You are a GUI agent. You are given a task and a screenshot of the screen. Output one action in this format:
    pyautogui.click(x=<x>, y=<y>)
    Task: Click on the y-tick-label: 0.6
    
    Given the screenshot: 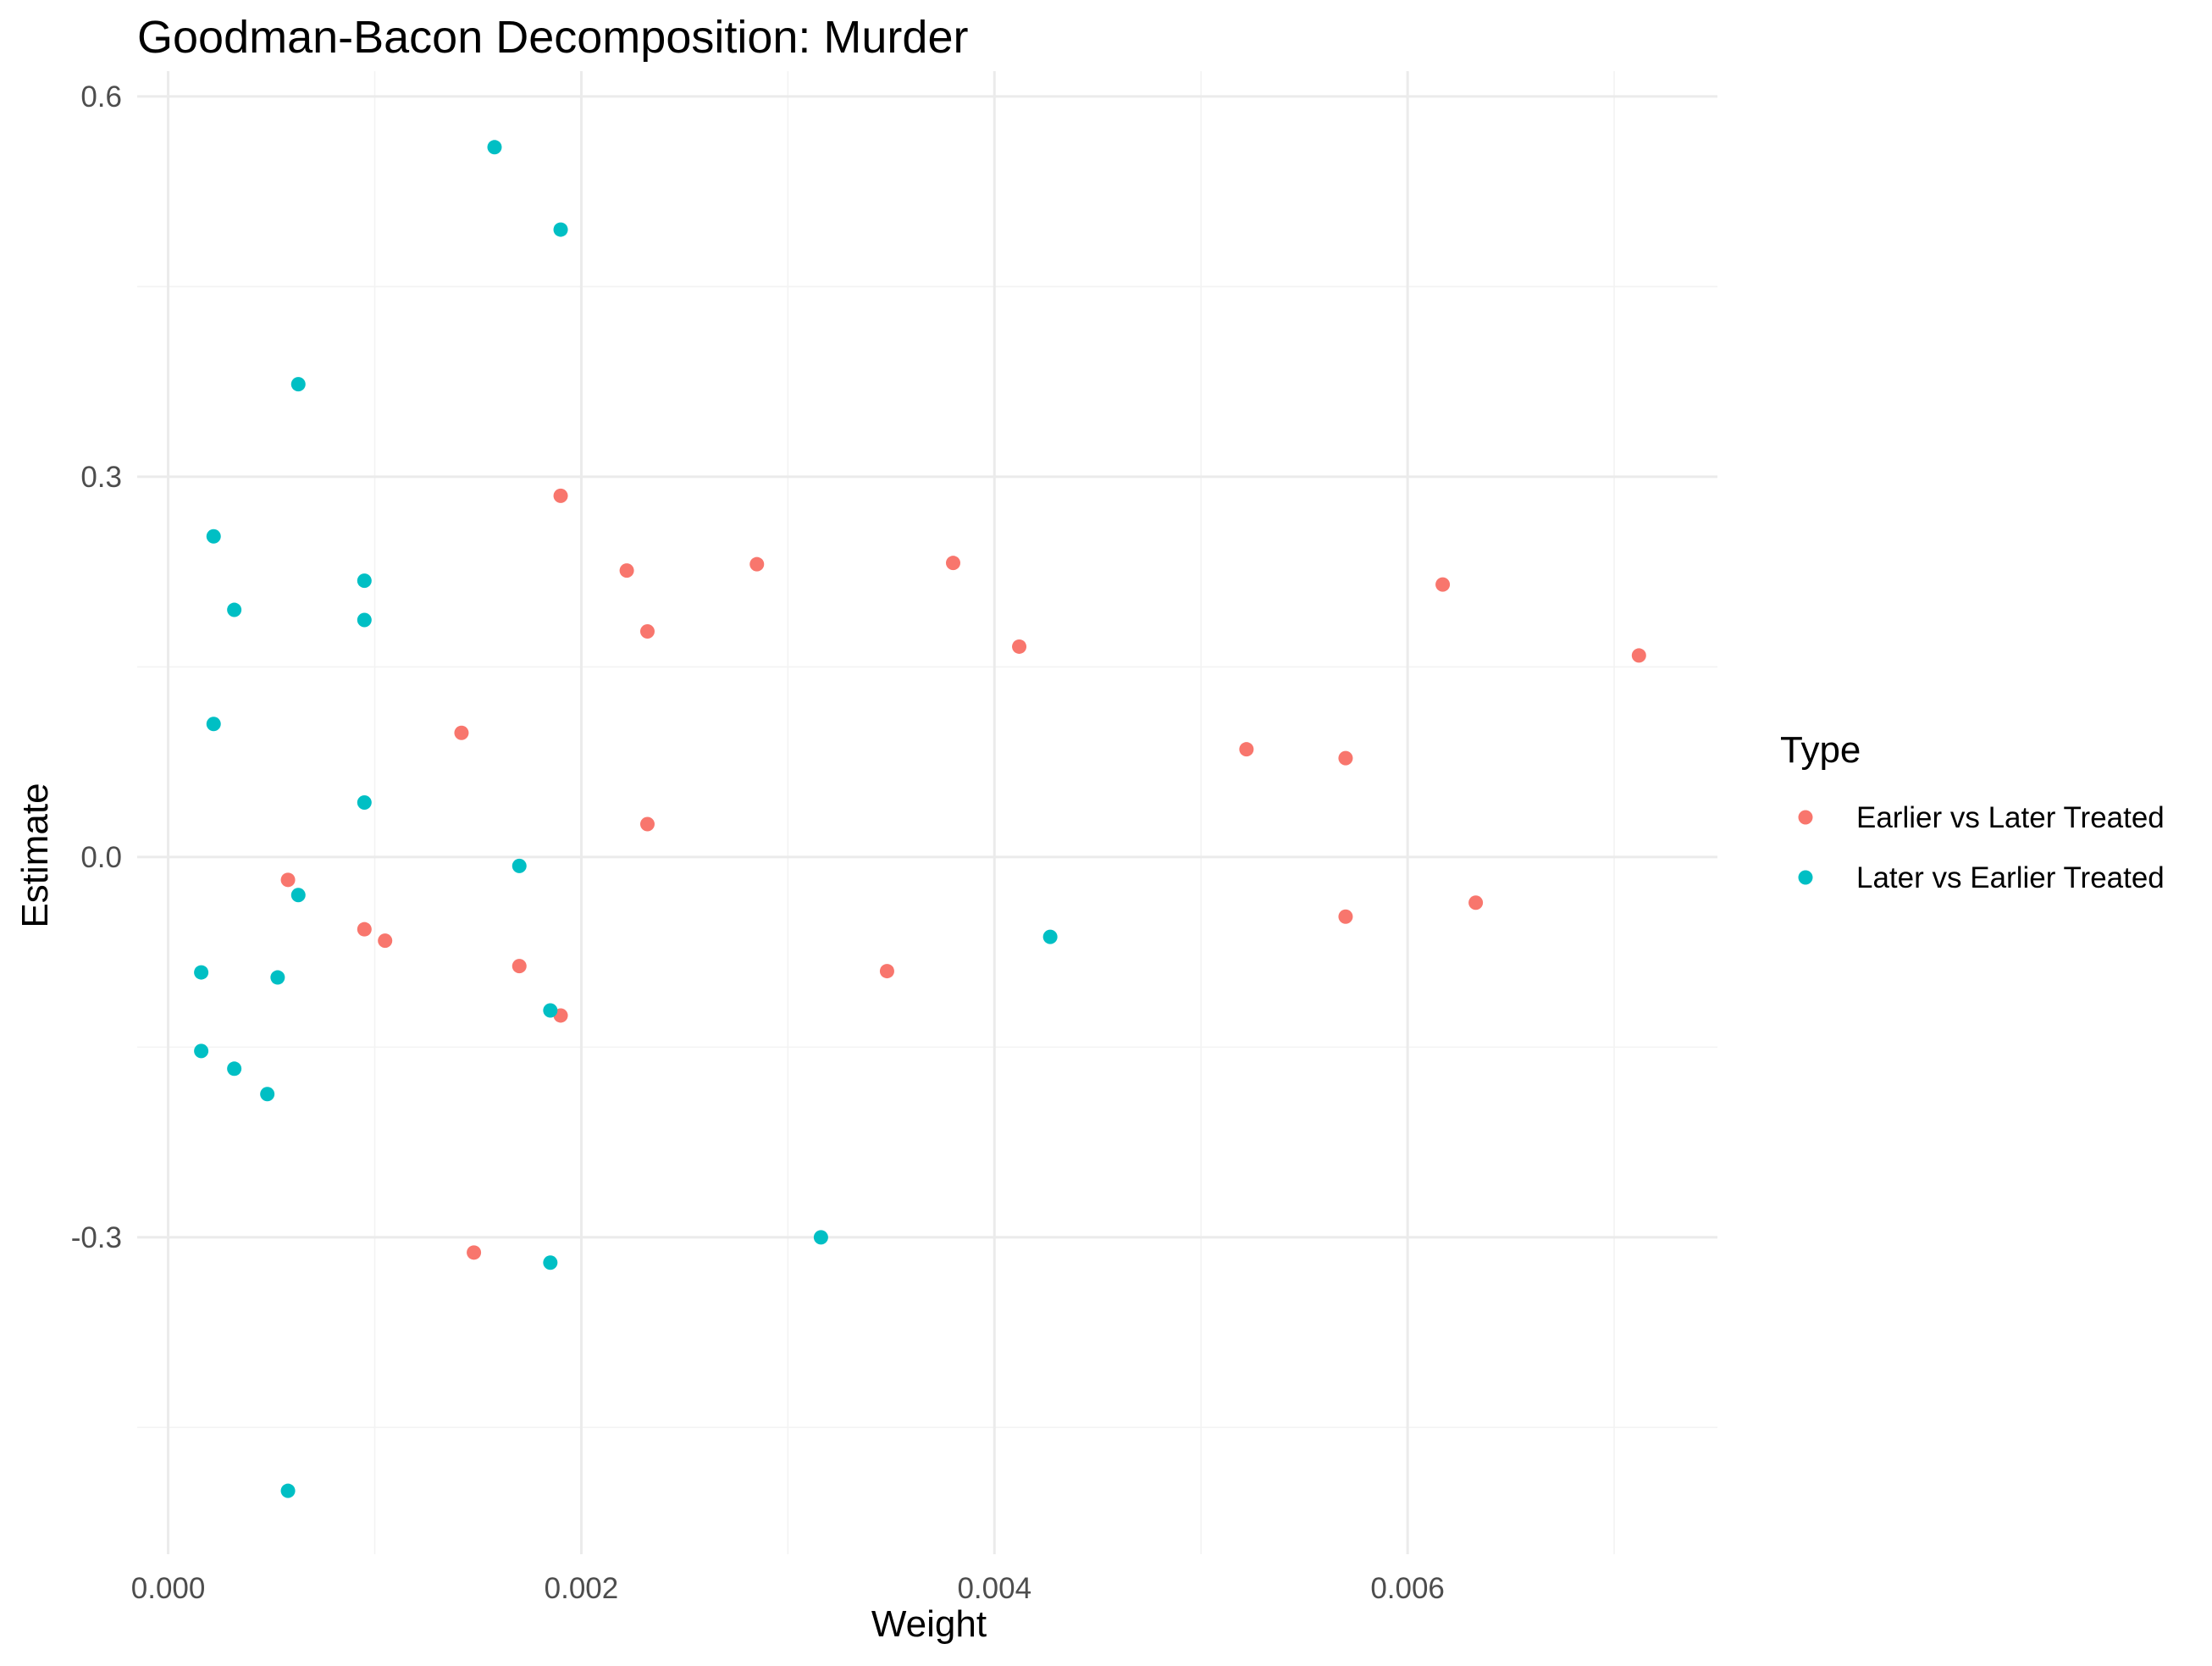 What is the action you would take?
    pyautogui.click(x=101, y=97)
    